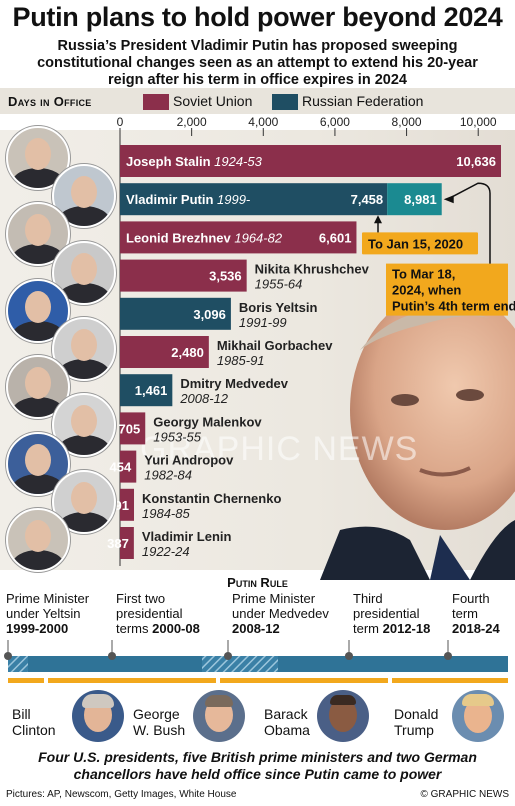 Image resolution: width=515 pixels, height=806 pixels. I want to click on bar-value-label: 6,601, so click(335, 237).